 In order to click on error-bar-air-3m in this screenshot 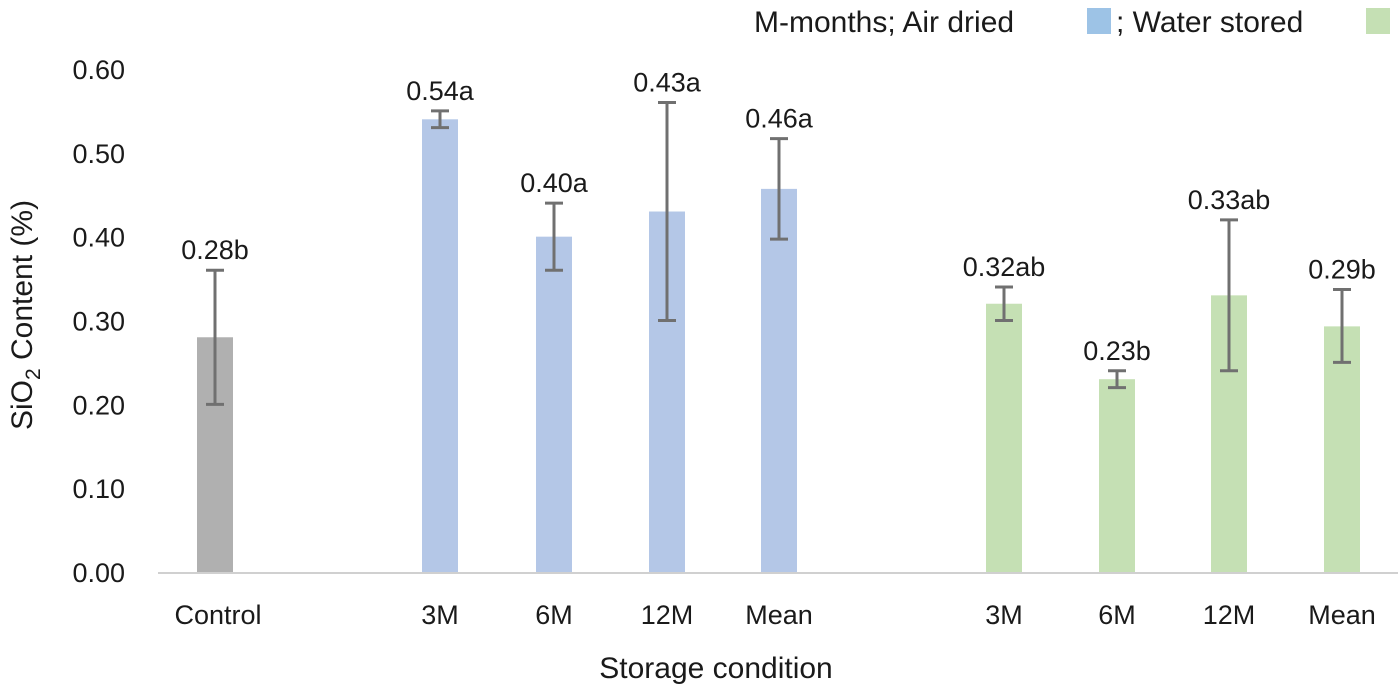, I will do `click(440, 119)`.